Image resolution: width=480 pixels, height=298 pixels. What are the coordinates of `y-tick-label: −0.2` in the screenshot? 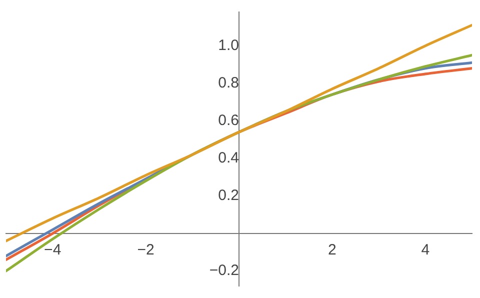 It's located at (224, 271).